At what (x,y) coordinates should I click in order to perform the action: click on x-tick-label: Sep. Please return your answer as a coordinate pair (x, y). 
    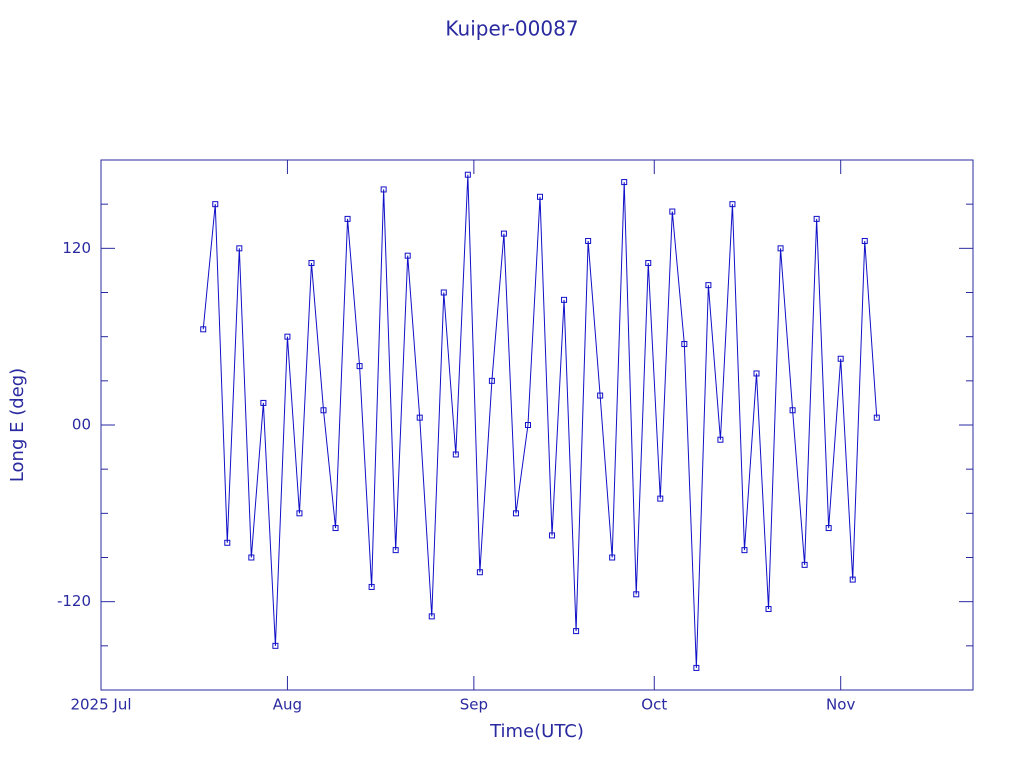
    Looking at the image, I should click on (474, 705).